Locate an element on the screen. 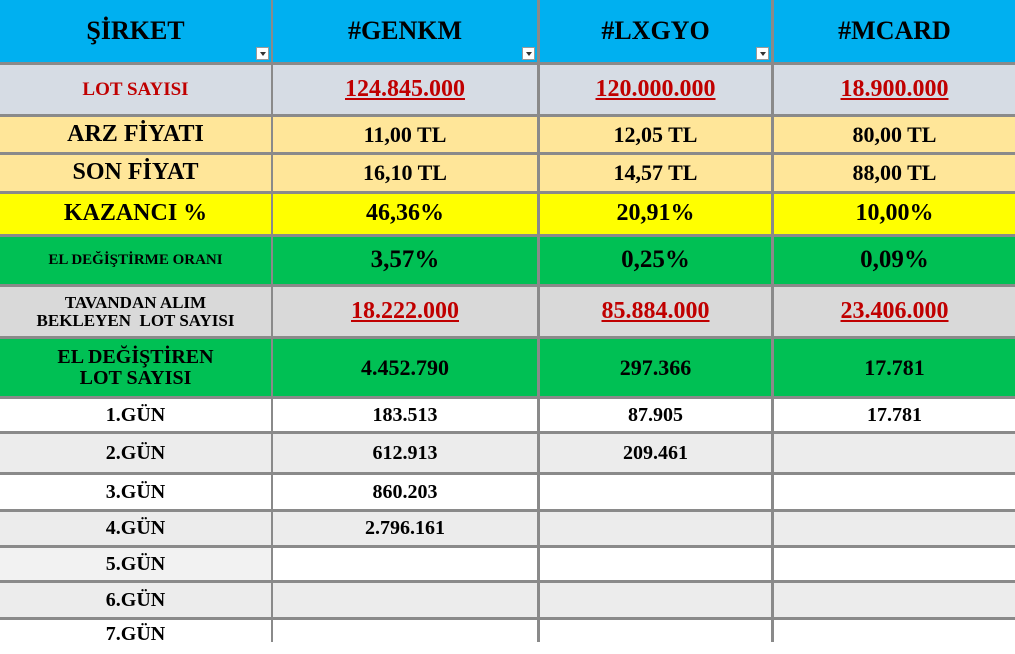 The height and width of the screenshot is (654, 1015). day-cell-6-lxgyo is located at coordinates (655, 600).